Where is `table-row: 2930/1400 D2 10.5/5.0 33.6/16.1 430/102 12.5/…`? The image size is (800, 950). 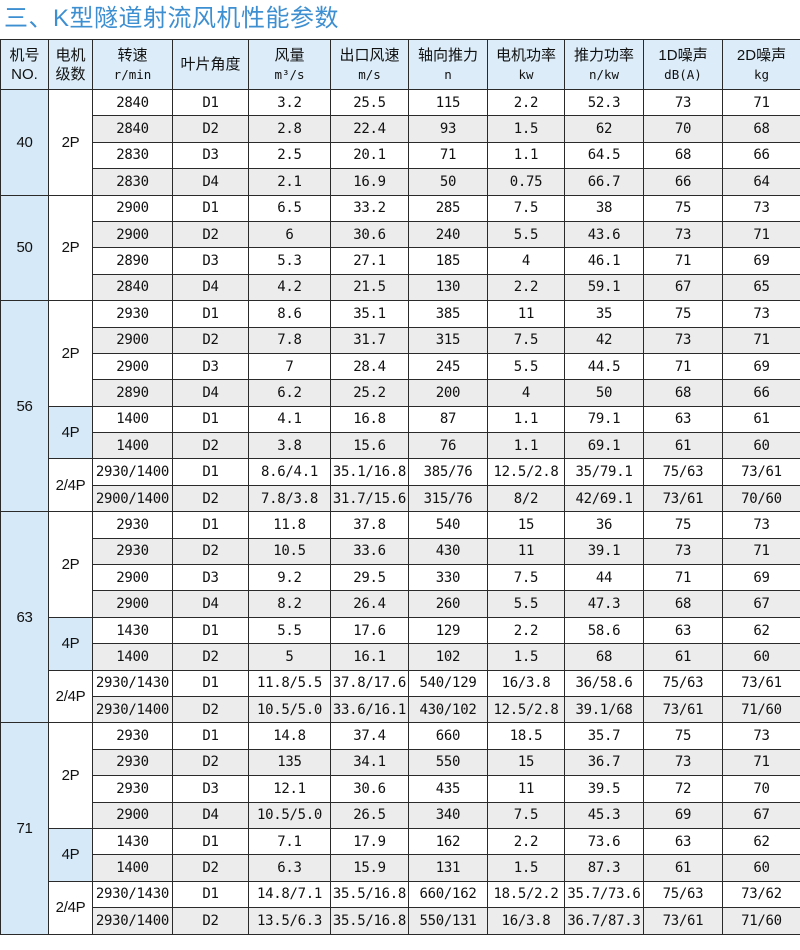 table-row: 2930/1400 D2 10.5/5.0 33.6/16.1 430/102 12.5/… is located at coordinates (400, 709).